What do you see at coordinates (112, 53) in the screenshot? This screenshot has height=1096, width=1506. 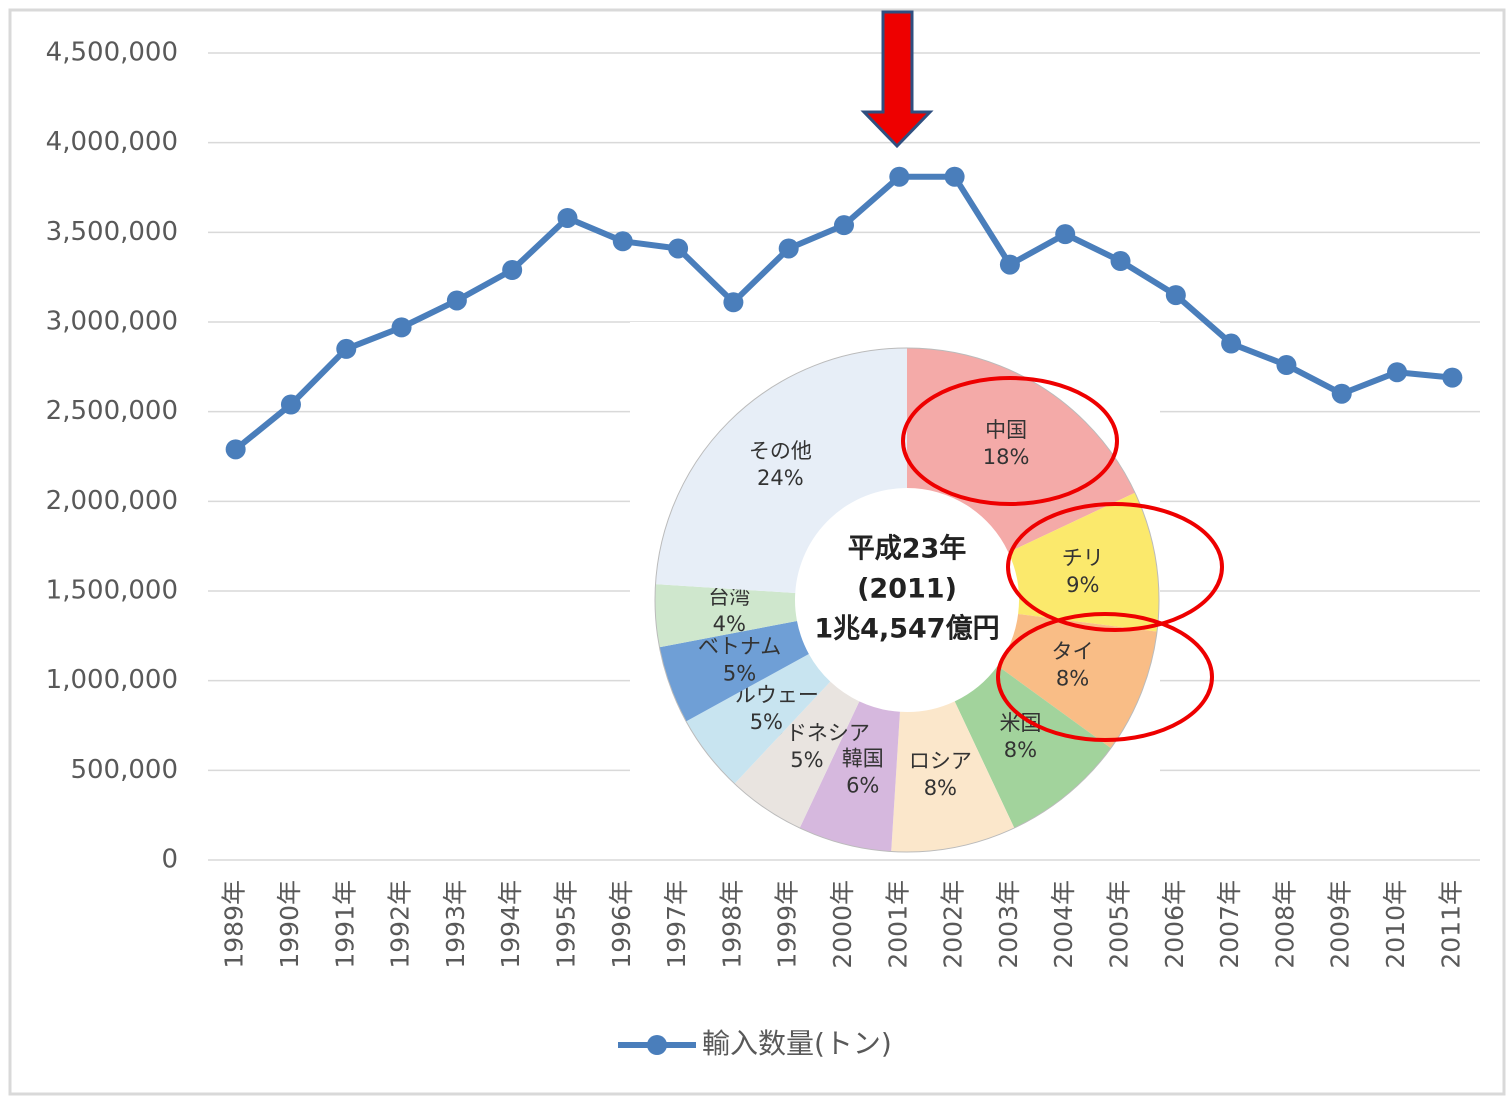 I see `y-tick-label: 4,500,000` at bounding box center [112, 53].